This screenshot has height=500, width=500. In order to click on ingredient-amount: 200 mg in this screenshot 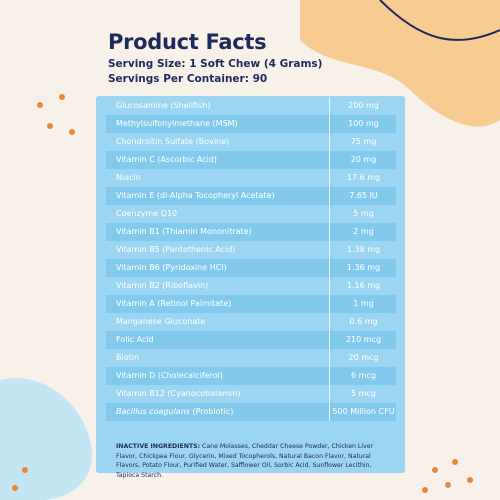, I will do `click(363, 106)`.